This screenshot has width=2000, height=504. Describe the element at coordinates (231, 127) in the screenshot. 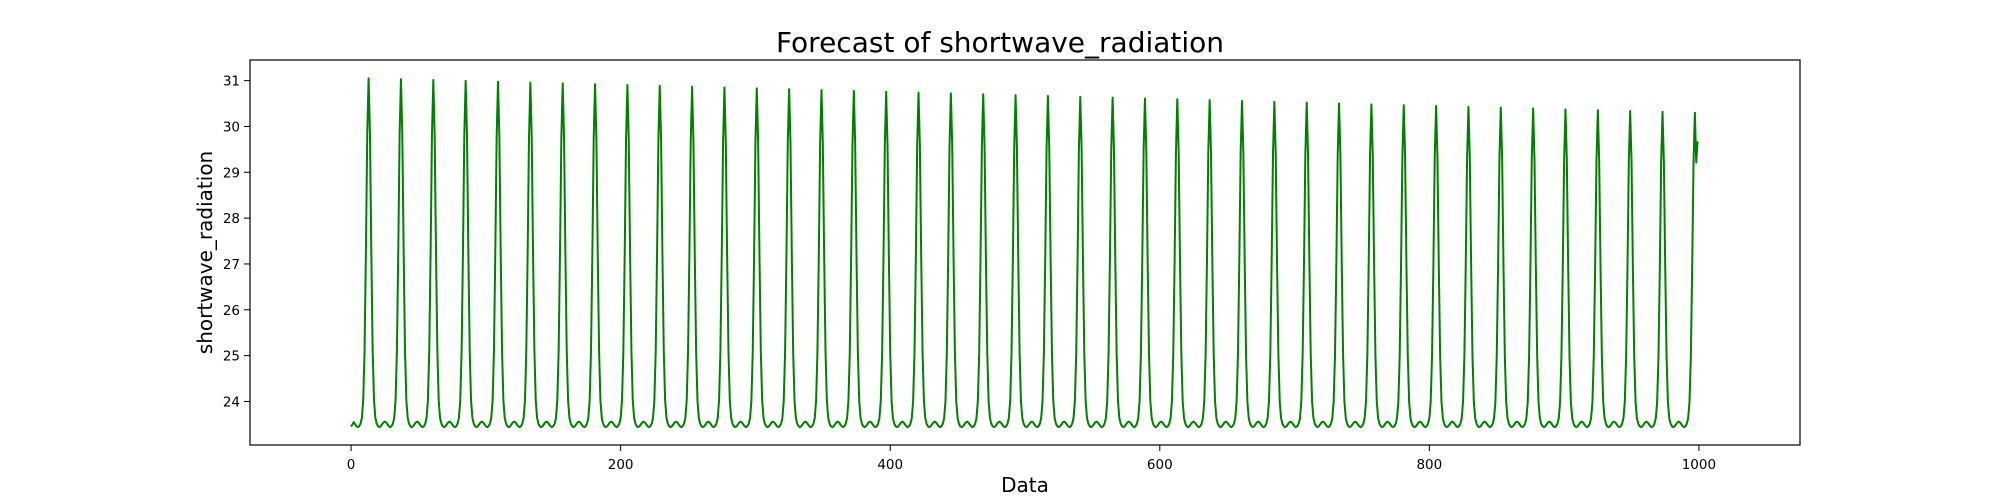

I see `y-tick-label: 30` at that location.